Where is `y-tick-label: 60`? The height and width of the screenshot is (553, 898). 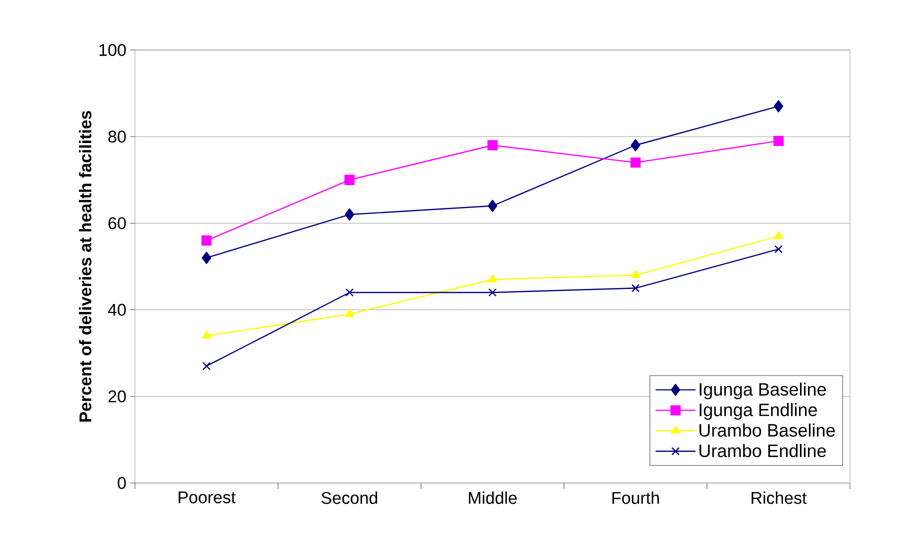 y-tick-label: 60 is located at coordinates (117, 223).